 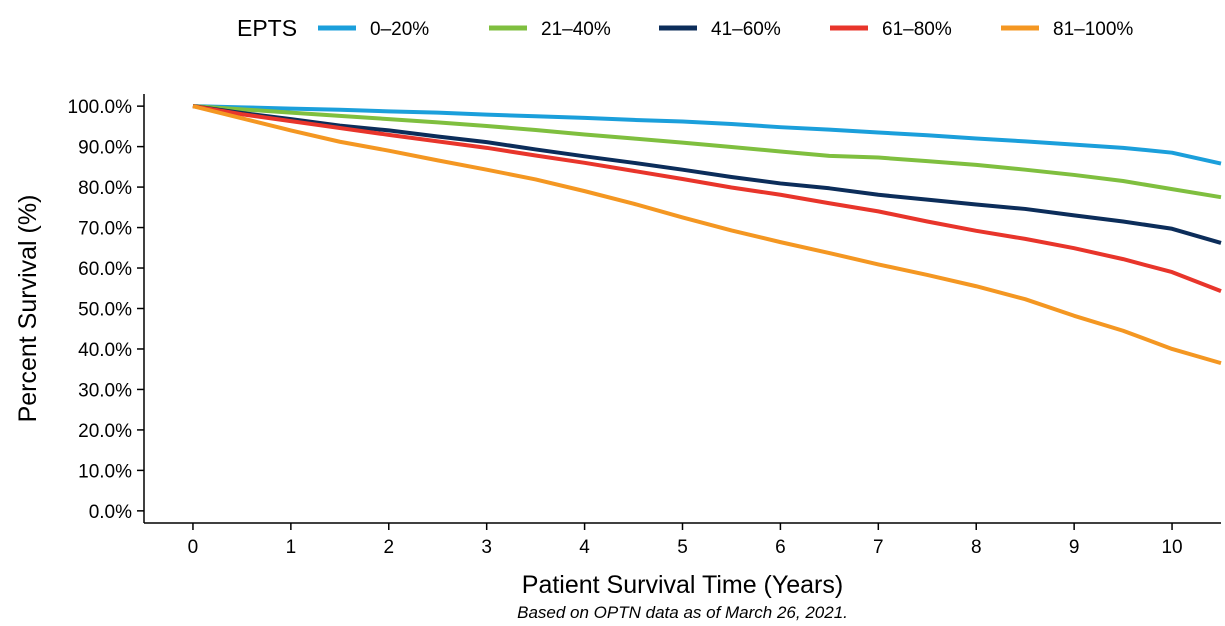 I want to click on legend-label-5: 81–100%, so click(x=1093, y=29).